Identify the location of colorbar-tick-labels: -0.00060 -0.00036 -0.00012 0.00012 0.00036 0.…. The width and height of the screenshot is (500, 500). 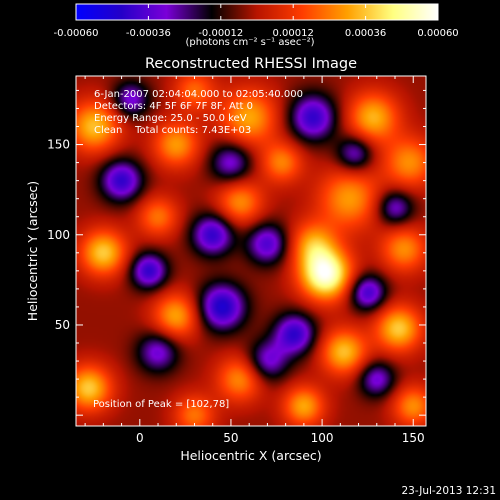
(256, 33).